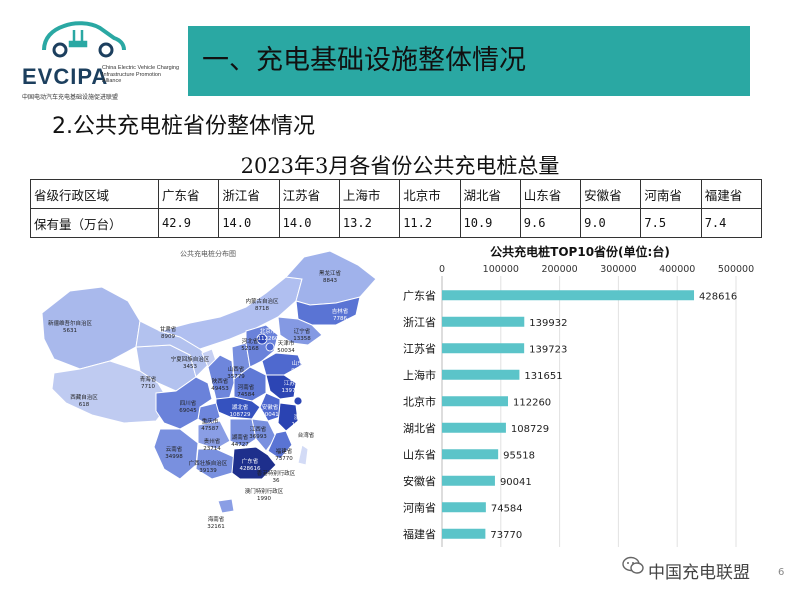  Describe the element at coordinates (330, 273) in the screenshot. I see `map-region-name: 黑龙江省` at that location.